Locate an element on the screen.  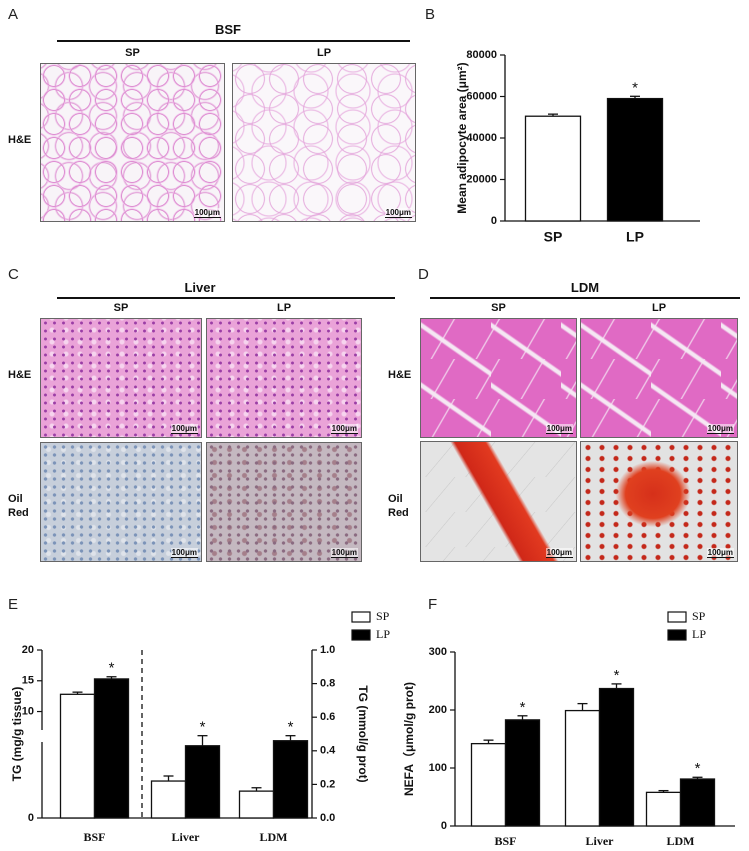
tick-label: 0.6 is located at coordinates (327, 717).